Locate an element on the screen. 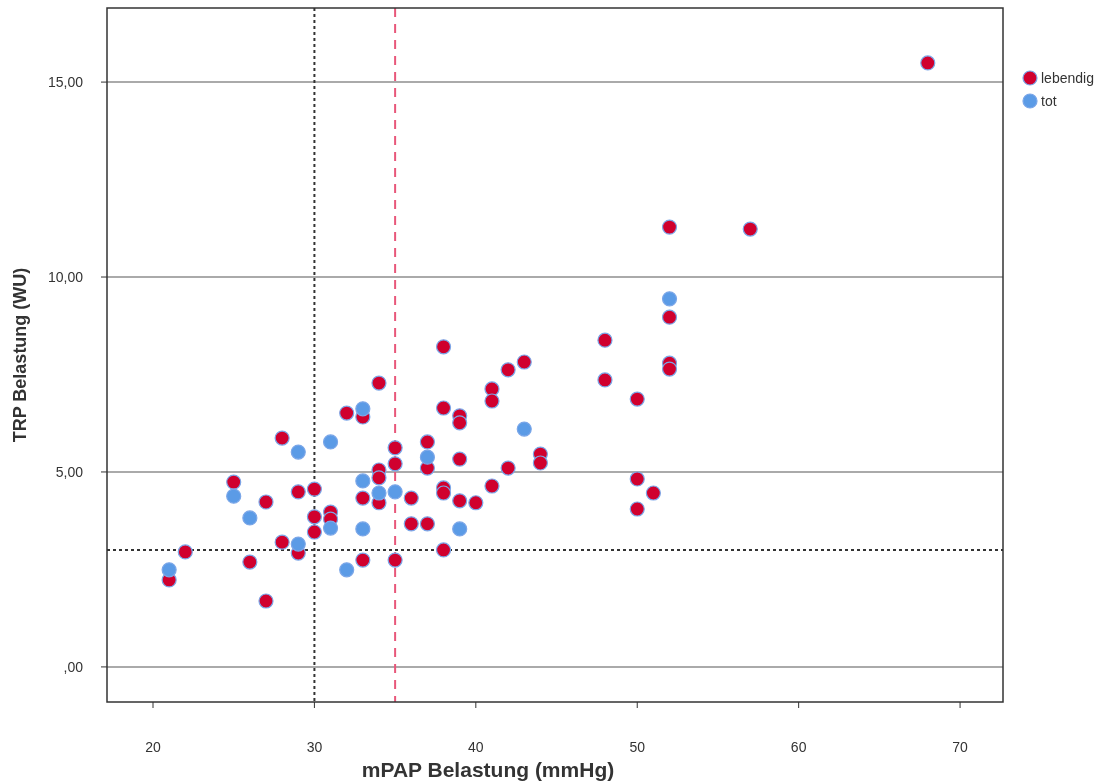  y-axis-title: TRP Belastung (WU) is located at coordinates (20, 355).